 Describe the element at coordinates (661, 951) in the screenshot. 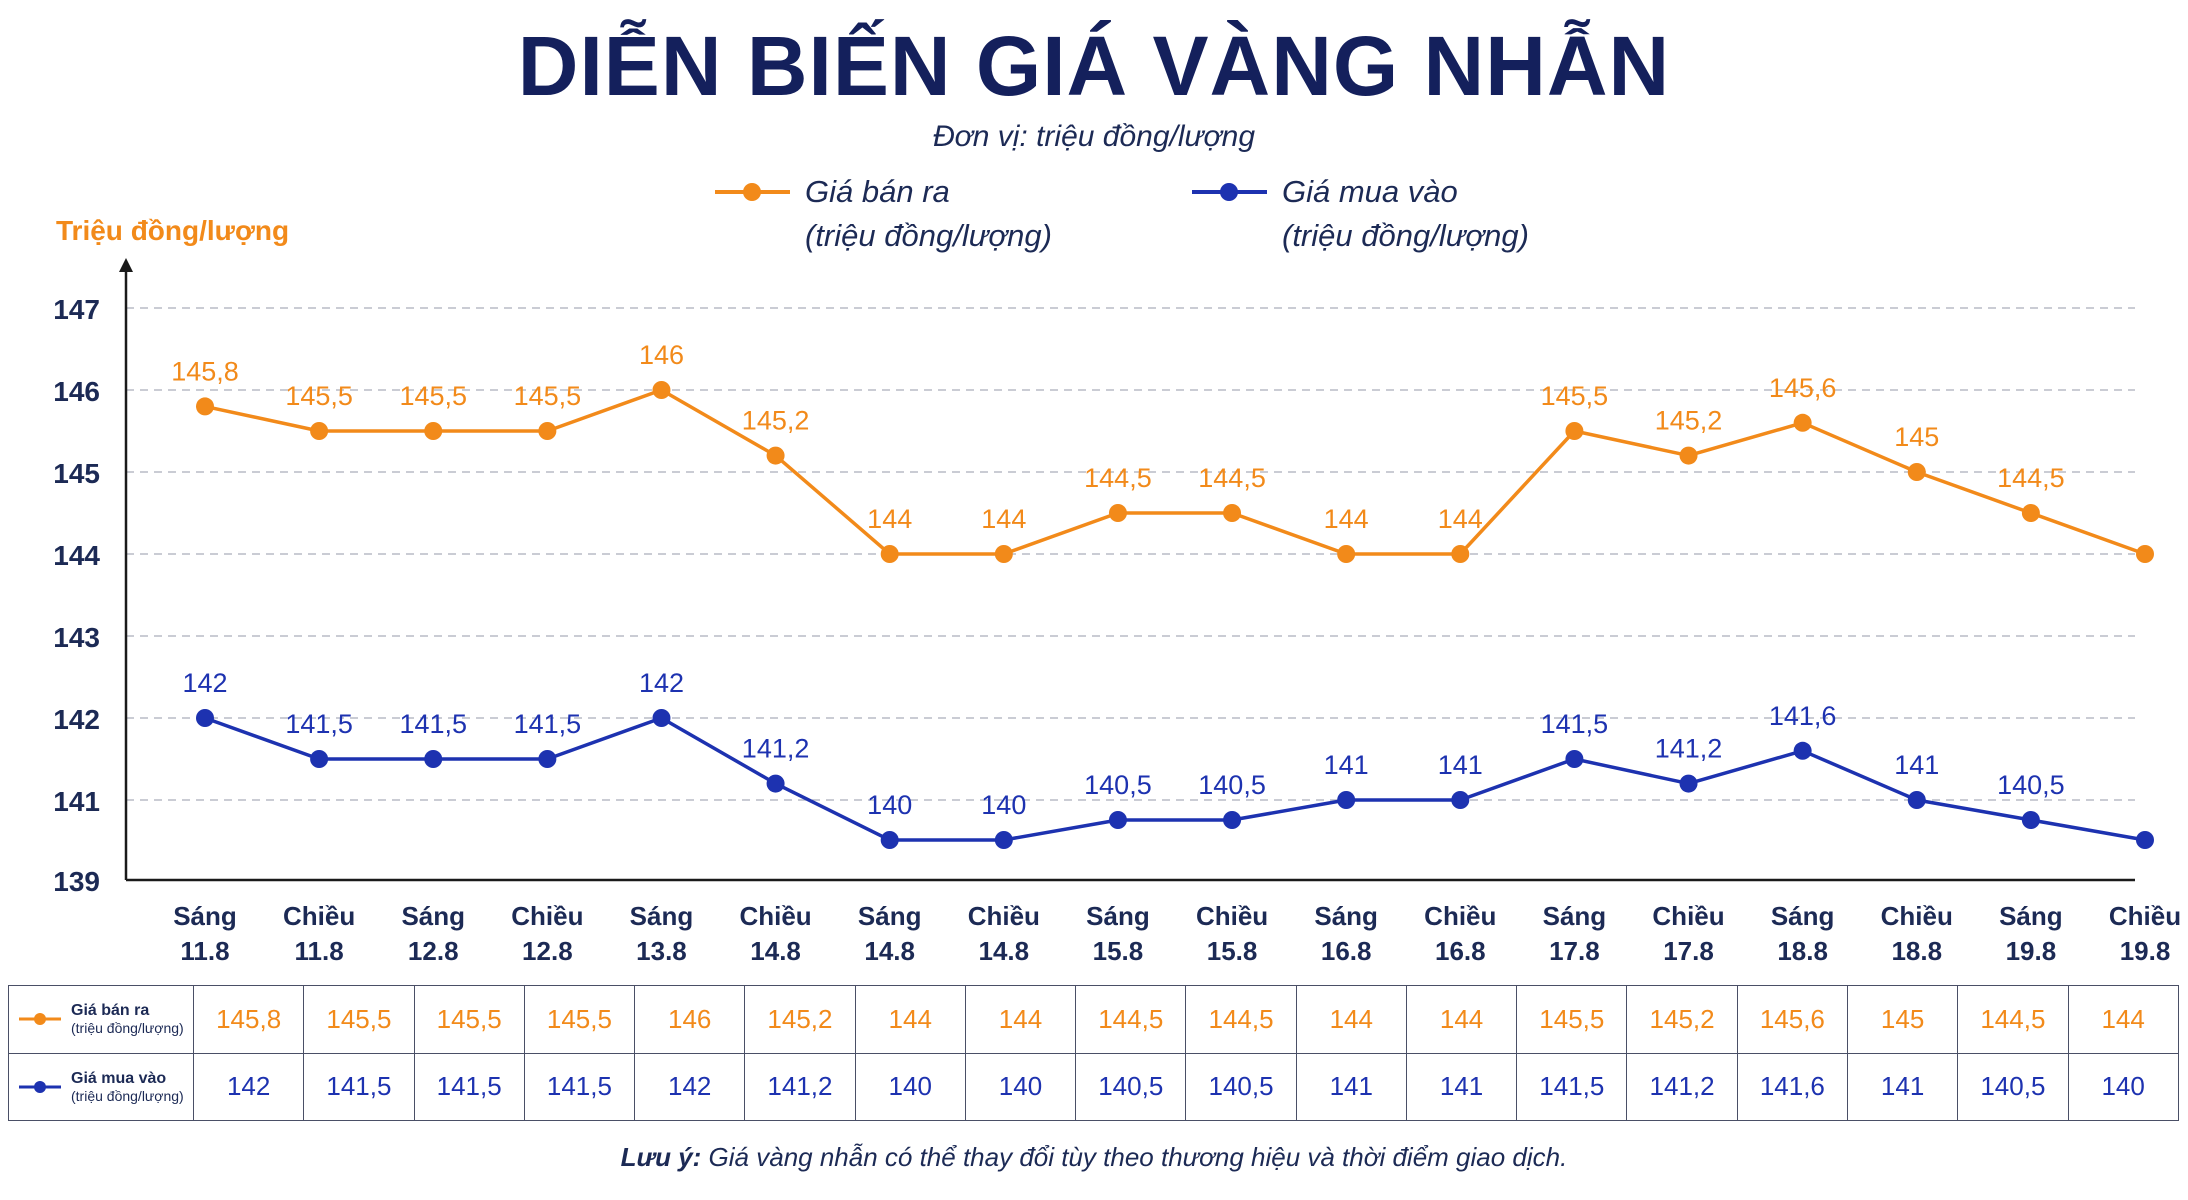

I see `x-tick-label-bottom: 13.8` at that location.